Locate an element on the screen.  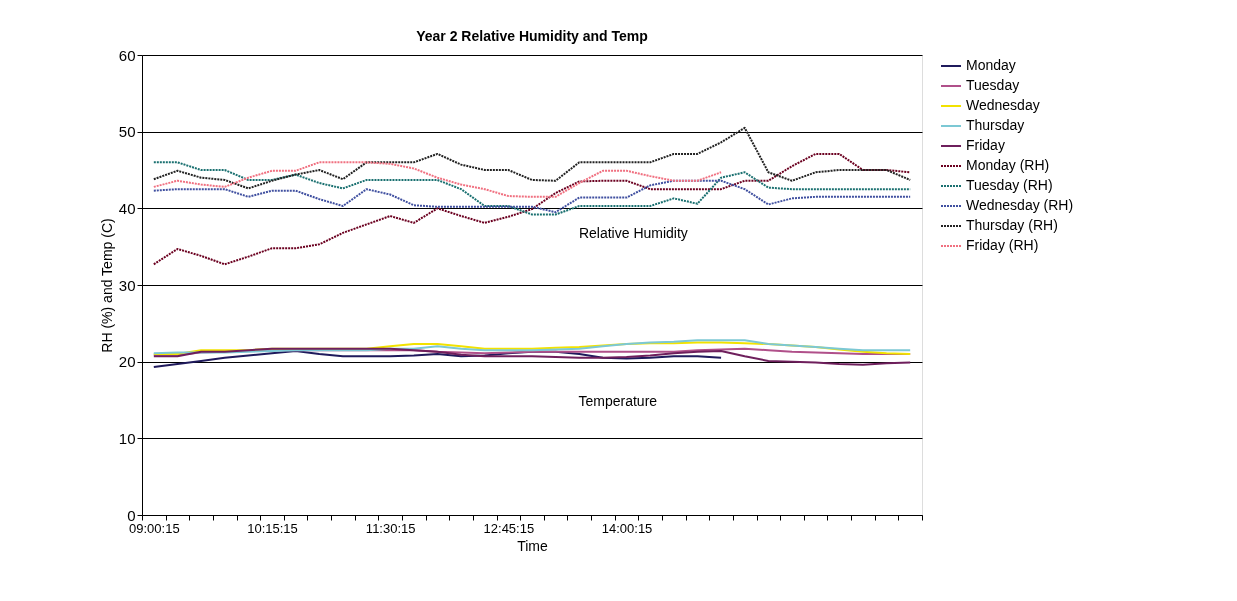
y-tick-label: 30 is located at coordinates (127, 285).